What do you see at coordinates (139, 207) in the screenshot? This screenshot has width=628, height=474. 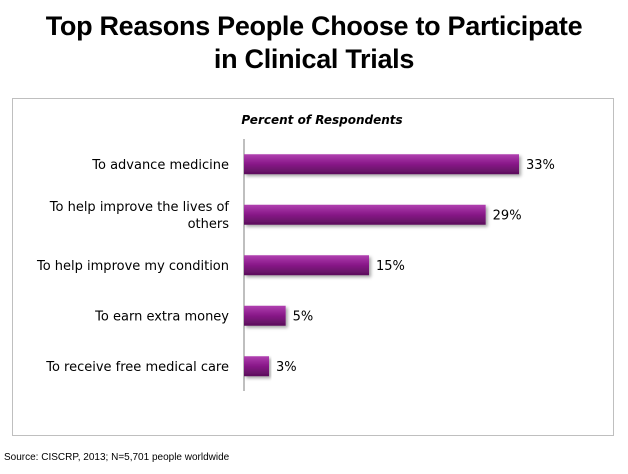 I see `category-label-1-line-0: To help improve the lives of` at bounding box center [139, 207].